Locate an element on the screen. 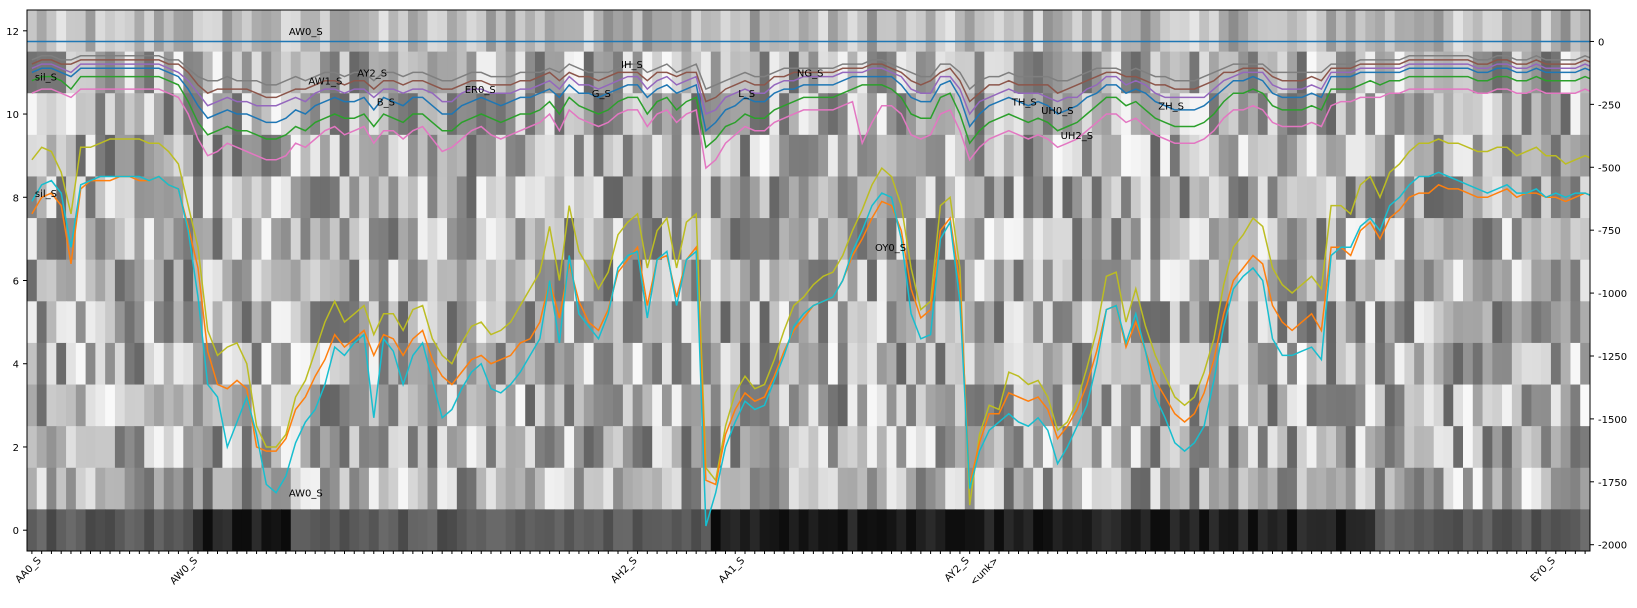  point-label: NG_S is located at coordinates (810, 73).